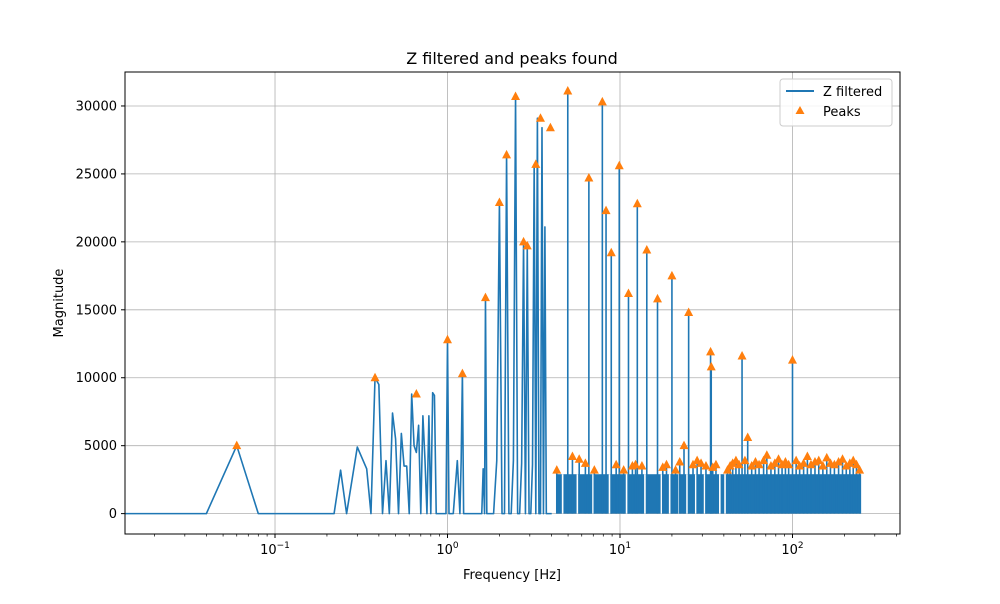 This screenshot has width=1000, height=604. Describe the element at coordinates (836, 102) in the screenshot. I see `legend: Z filtered Peaks` at that location.